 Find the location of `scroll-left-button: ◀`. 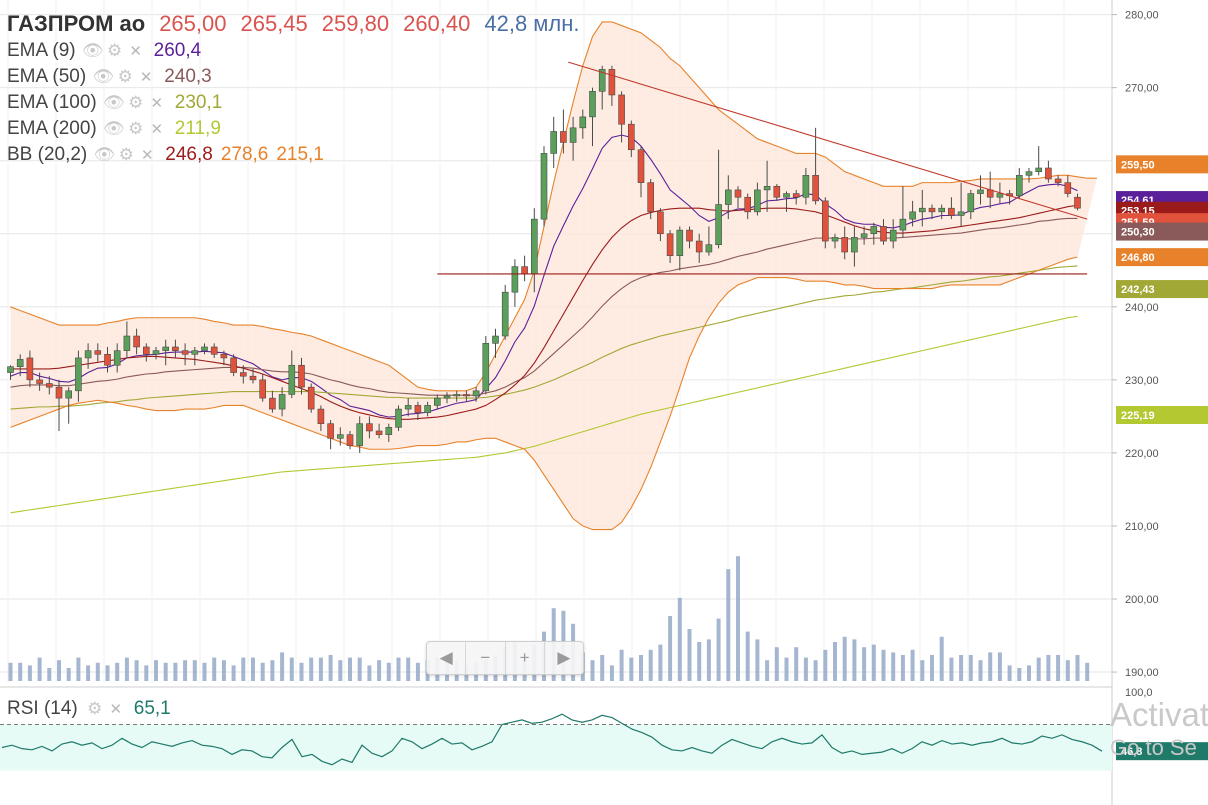

scroll-left-button: ◀ is located at coordinates (447, 658).